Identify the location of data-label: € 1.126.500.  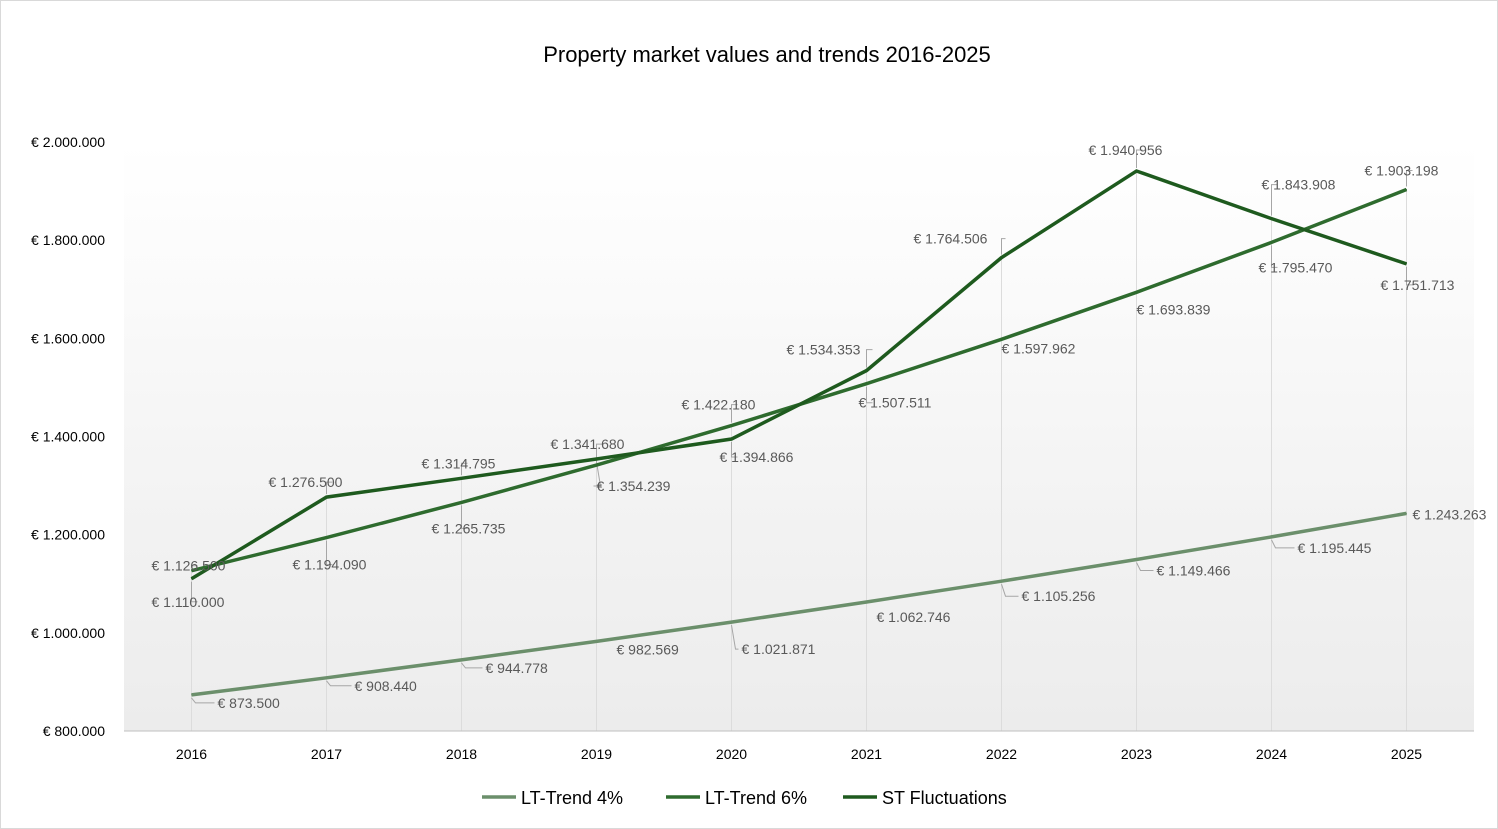
(189, 566).